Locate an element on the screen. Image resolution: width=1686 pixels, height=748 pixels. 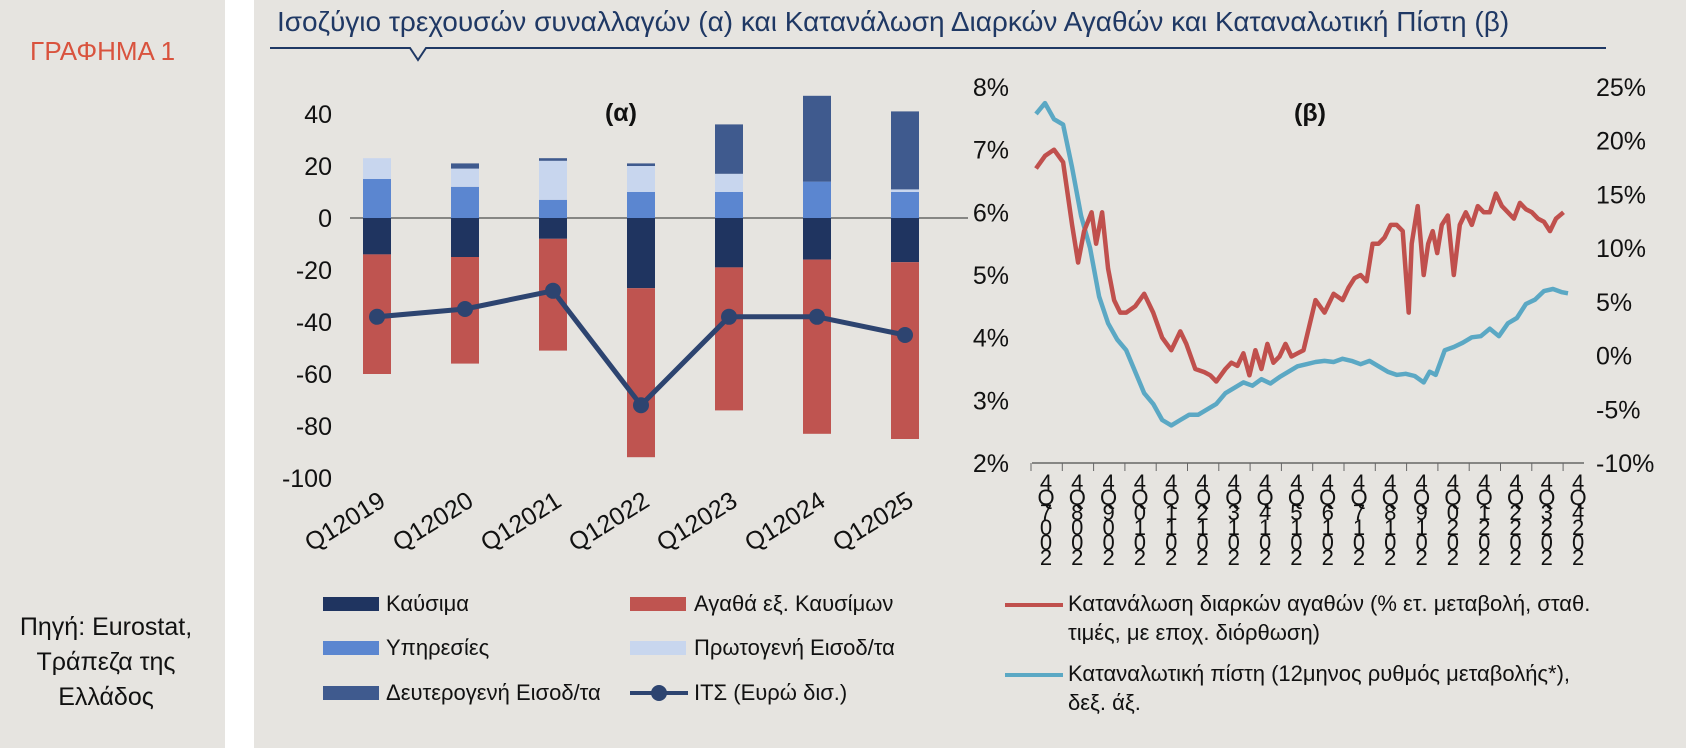
legend-label-fuels: Καύσιμα is located at coordinates (428, 603).